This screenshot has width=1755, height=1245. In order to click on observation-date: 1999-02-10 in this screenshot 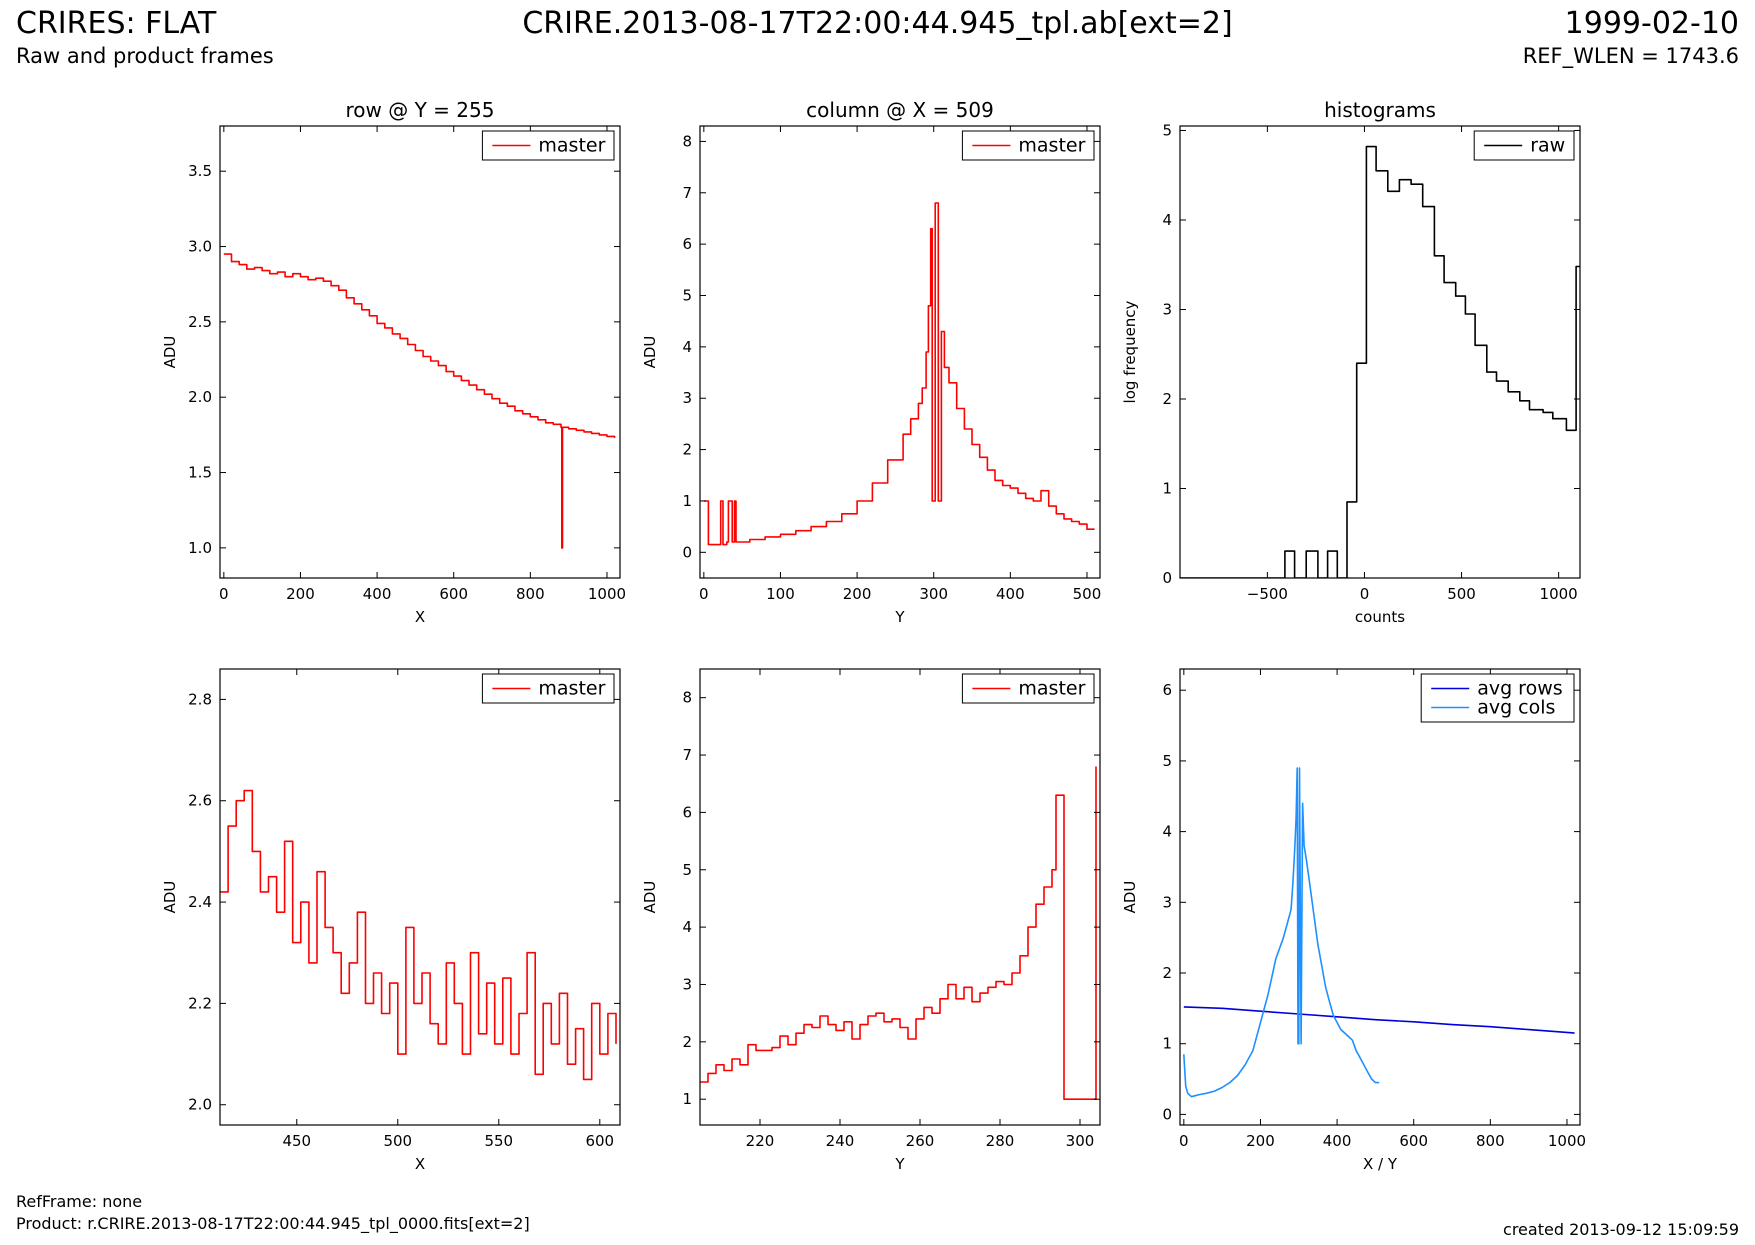, I will do `click(1651, 23)`.